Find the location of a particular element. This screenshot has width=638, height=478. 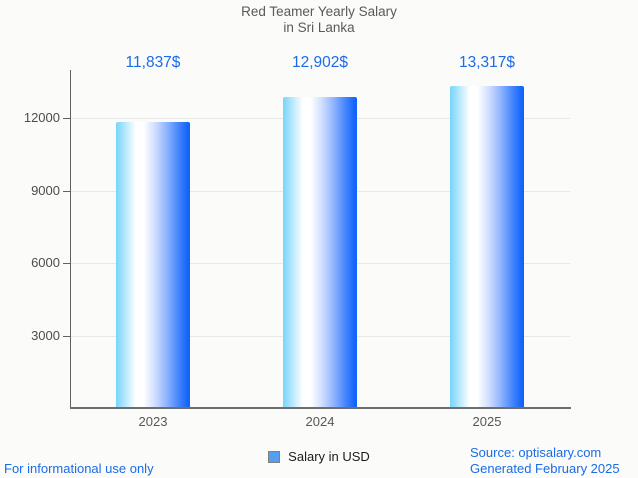

y-tick-label: 9000 is located at coordinates (45, 190).